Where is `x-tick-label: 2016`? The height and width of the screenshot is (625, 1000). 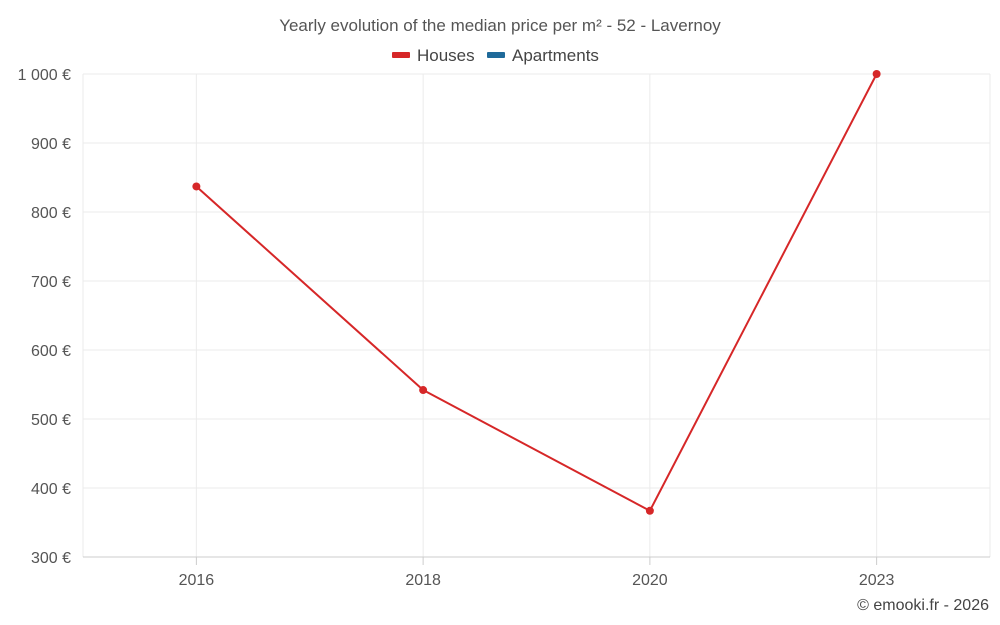
x-tick-label: 2016 is located at coordinates (197, 580).